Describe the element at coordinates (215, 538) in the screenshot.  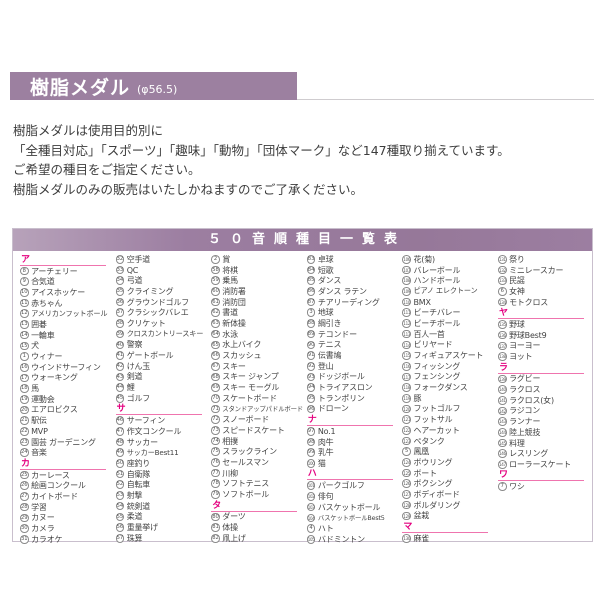
I see `item-number-badge: 82` at that location.